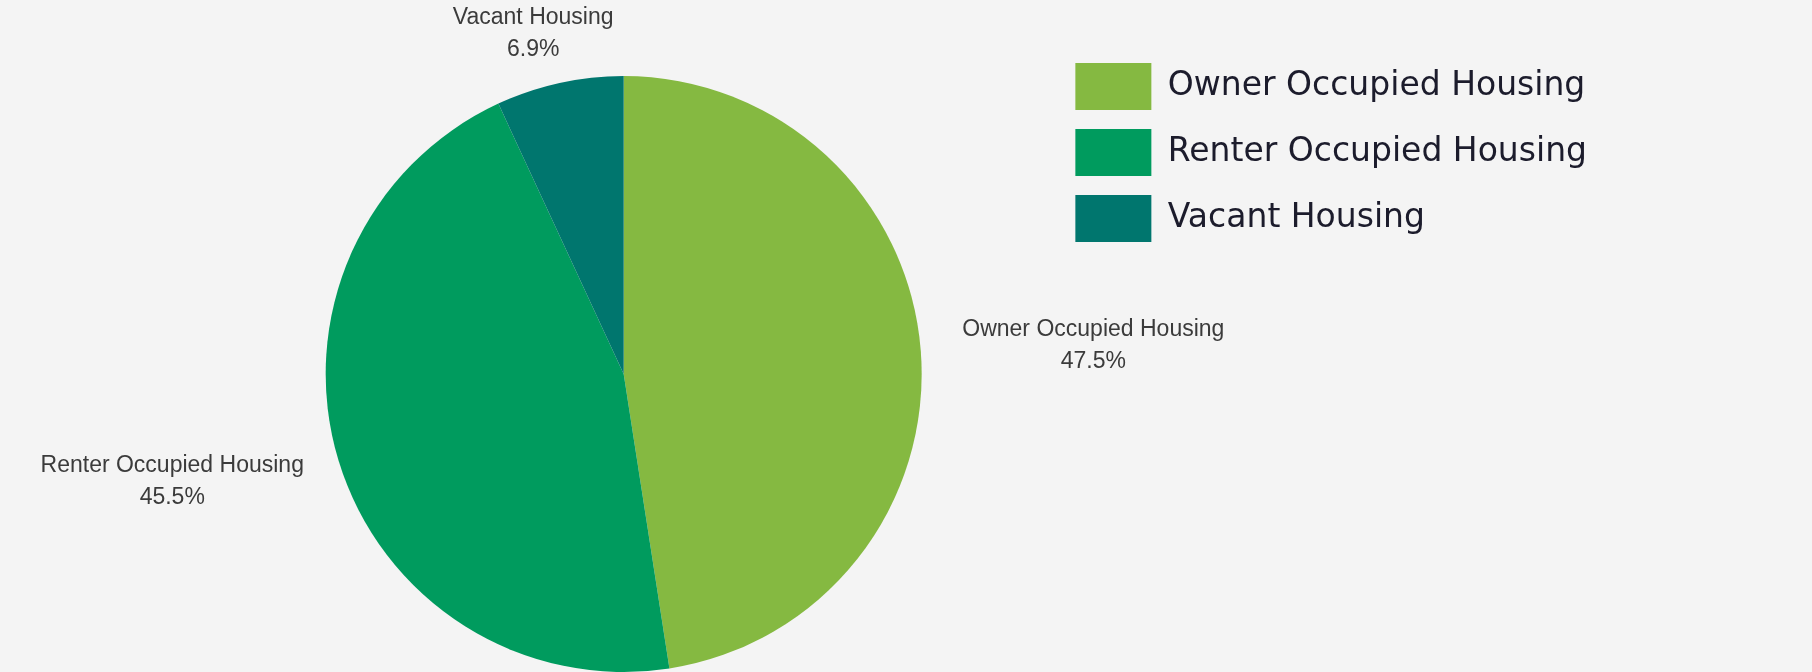  What do you see at coordinates (172, 464) in the screenshot?
I see `slice-label: Renter Occupied Housing` at bounding box center [172, 464].